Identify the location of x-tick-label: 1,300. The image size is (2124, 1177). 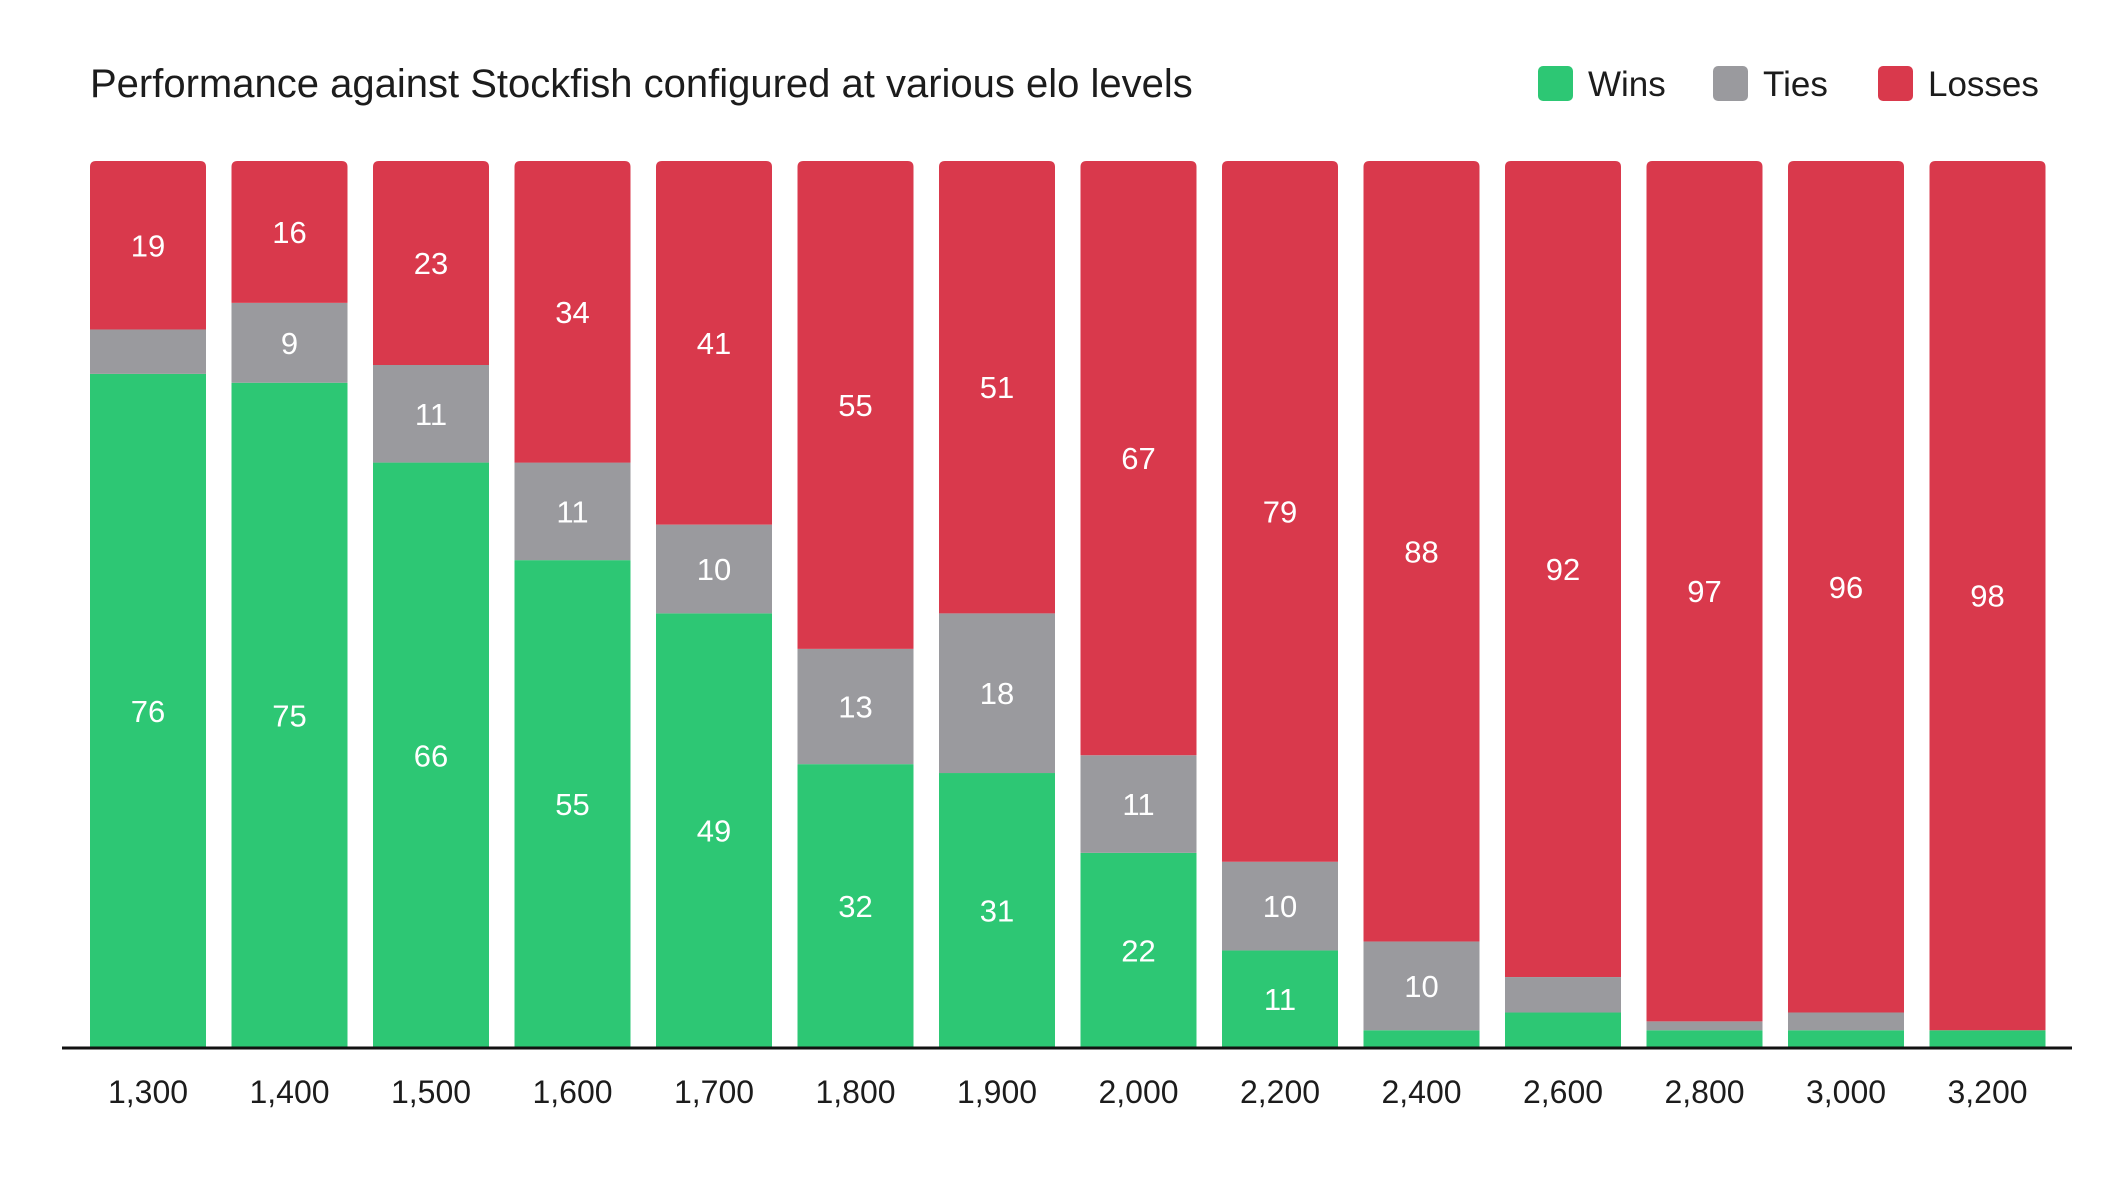
(148, 1092).